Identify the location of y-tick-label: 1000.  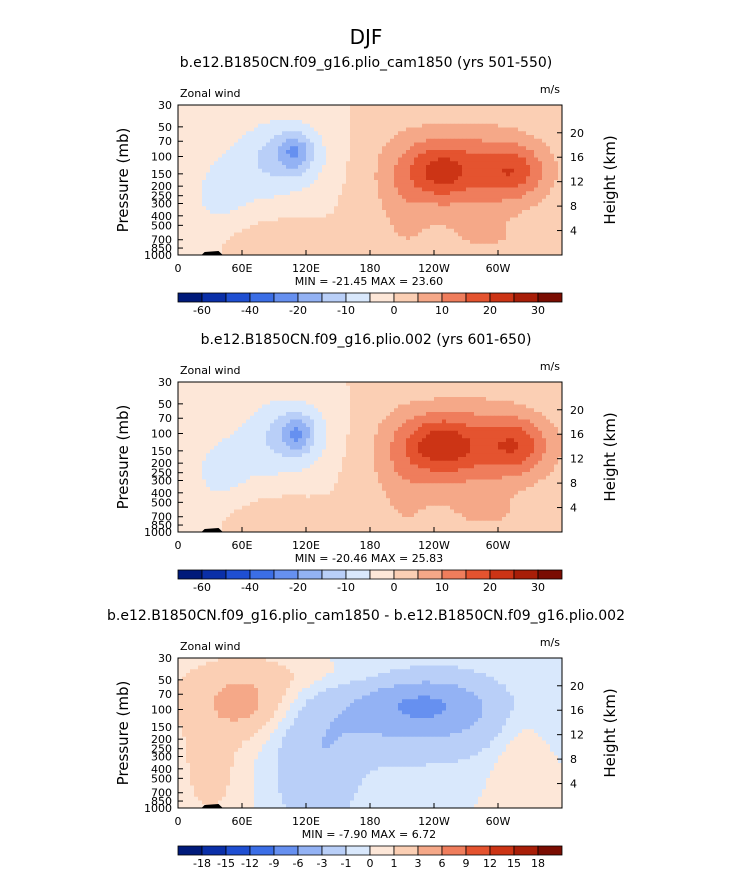
(158, 255).